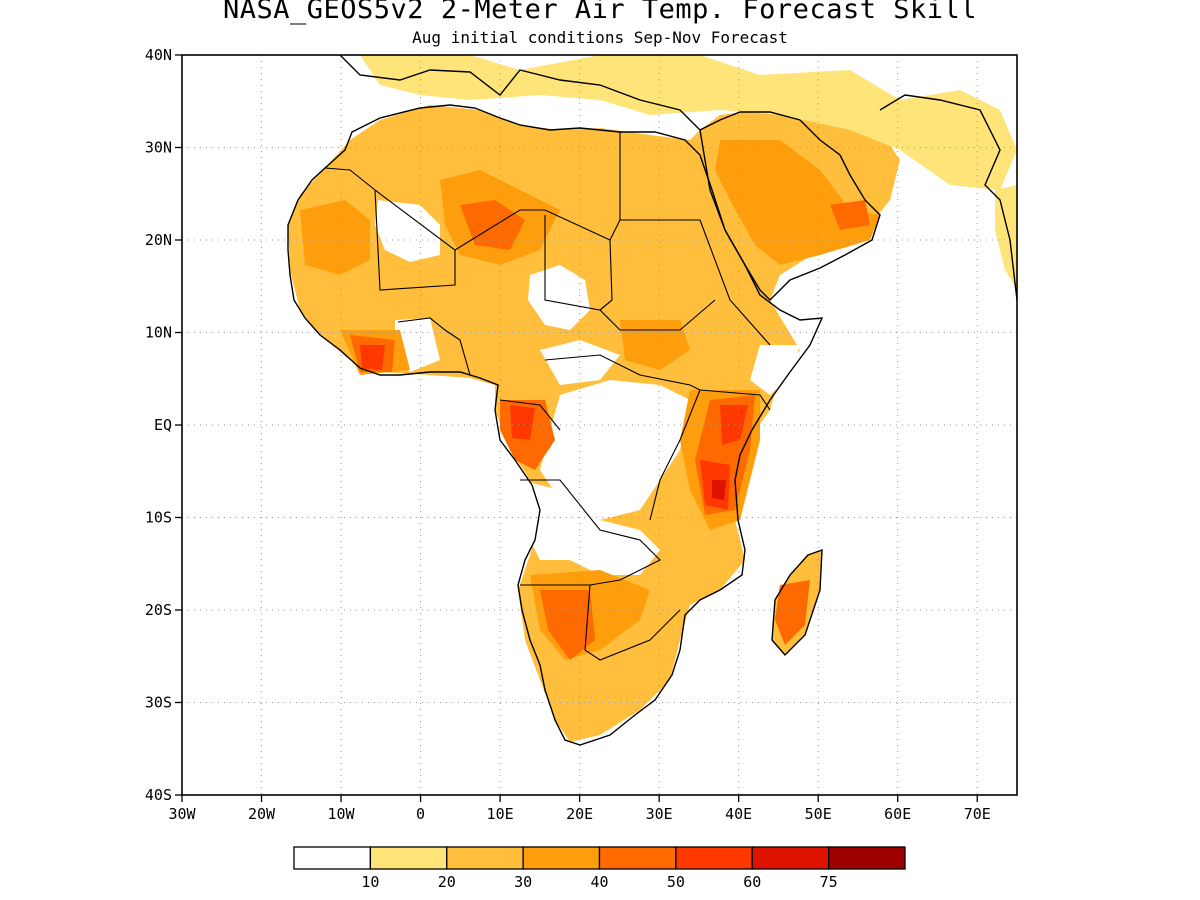  What do you see at coordinates (590, 527) in the screenshot?
I see `skill-white-angola` at bounding box center [590, 527].